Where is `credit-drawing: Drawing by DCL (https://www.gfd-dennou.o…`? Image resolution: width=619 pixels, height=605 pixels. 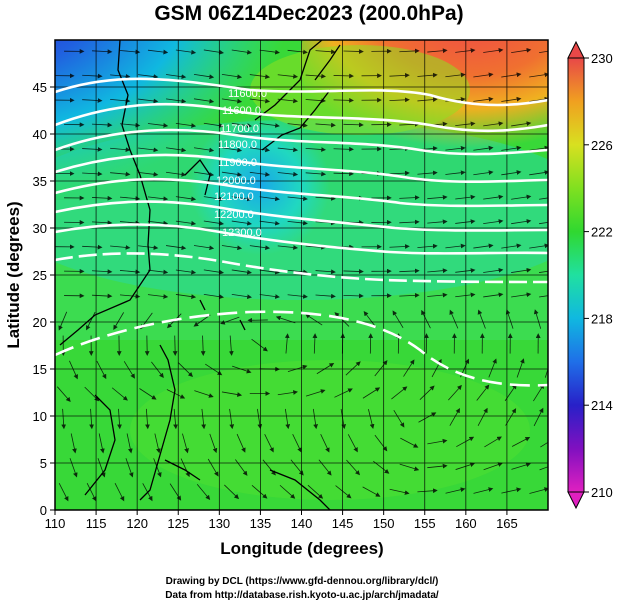 credit-drawing: Drawing by DCL (https://www.gfd-dennou.o… is located at coordinates (302, 581).